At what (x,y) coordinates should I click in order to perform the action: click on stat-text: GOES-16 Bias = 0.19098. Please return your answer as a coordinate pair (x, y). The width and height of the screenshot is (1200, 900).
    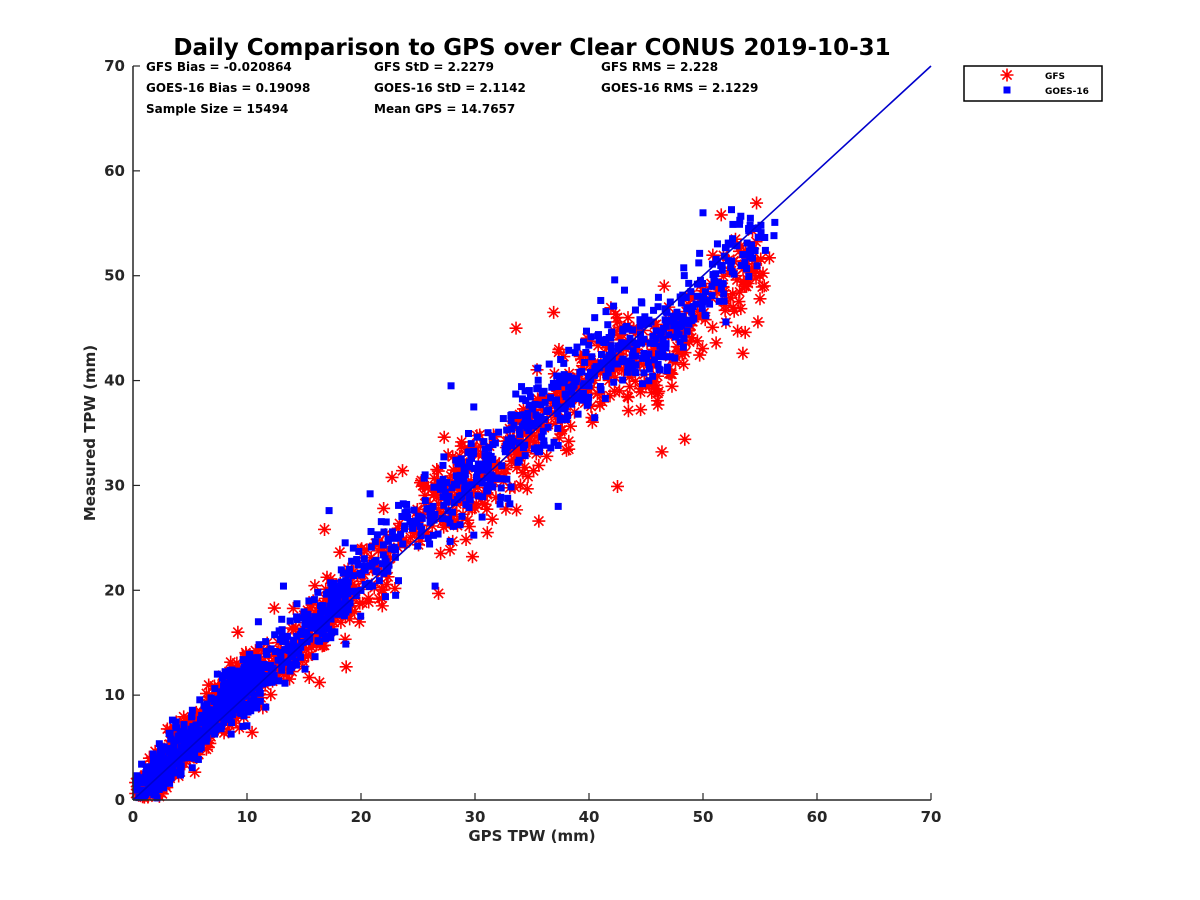
    Looking at the image, I should click on (228, 88).